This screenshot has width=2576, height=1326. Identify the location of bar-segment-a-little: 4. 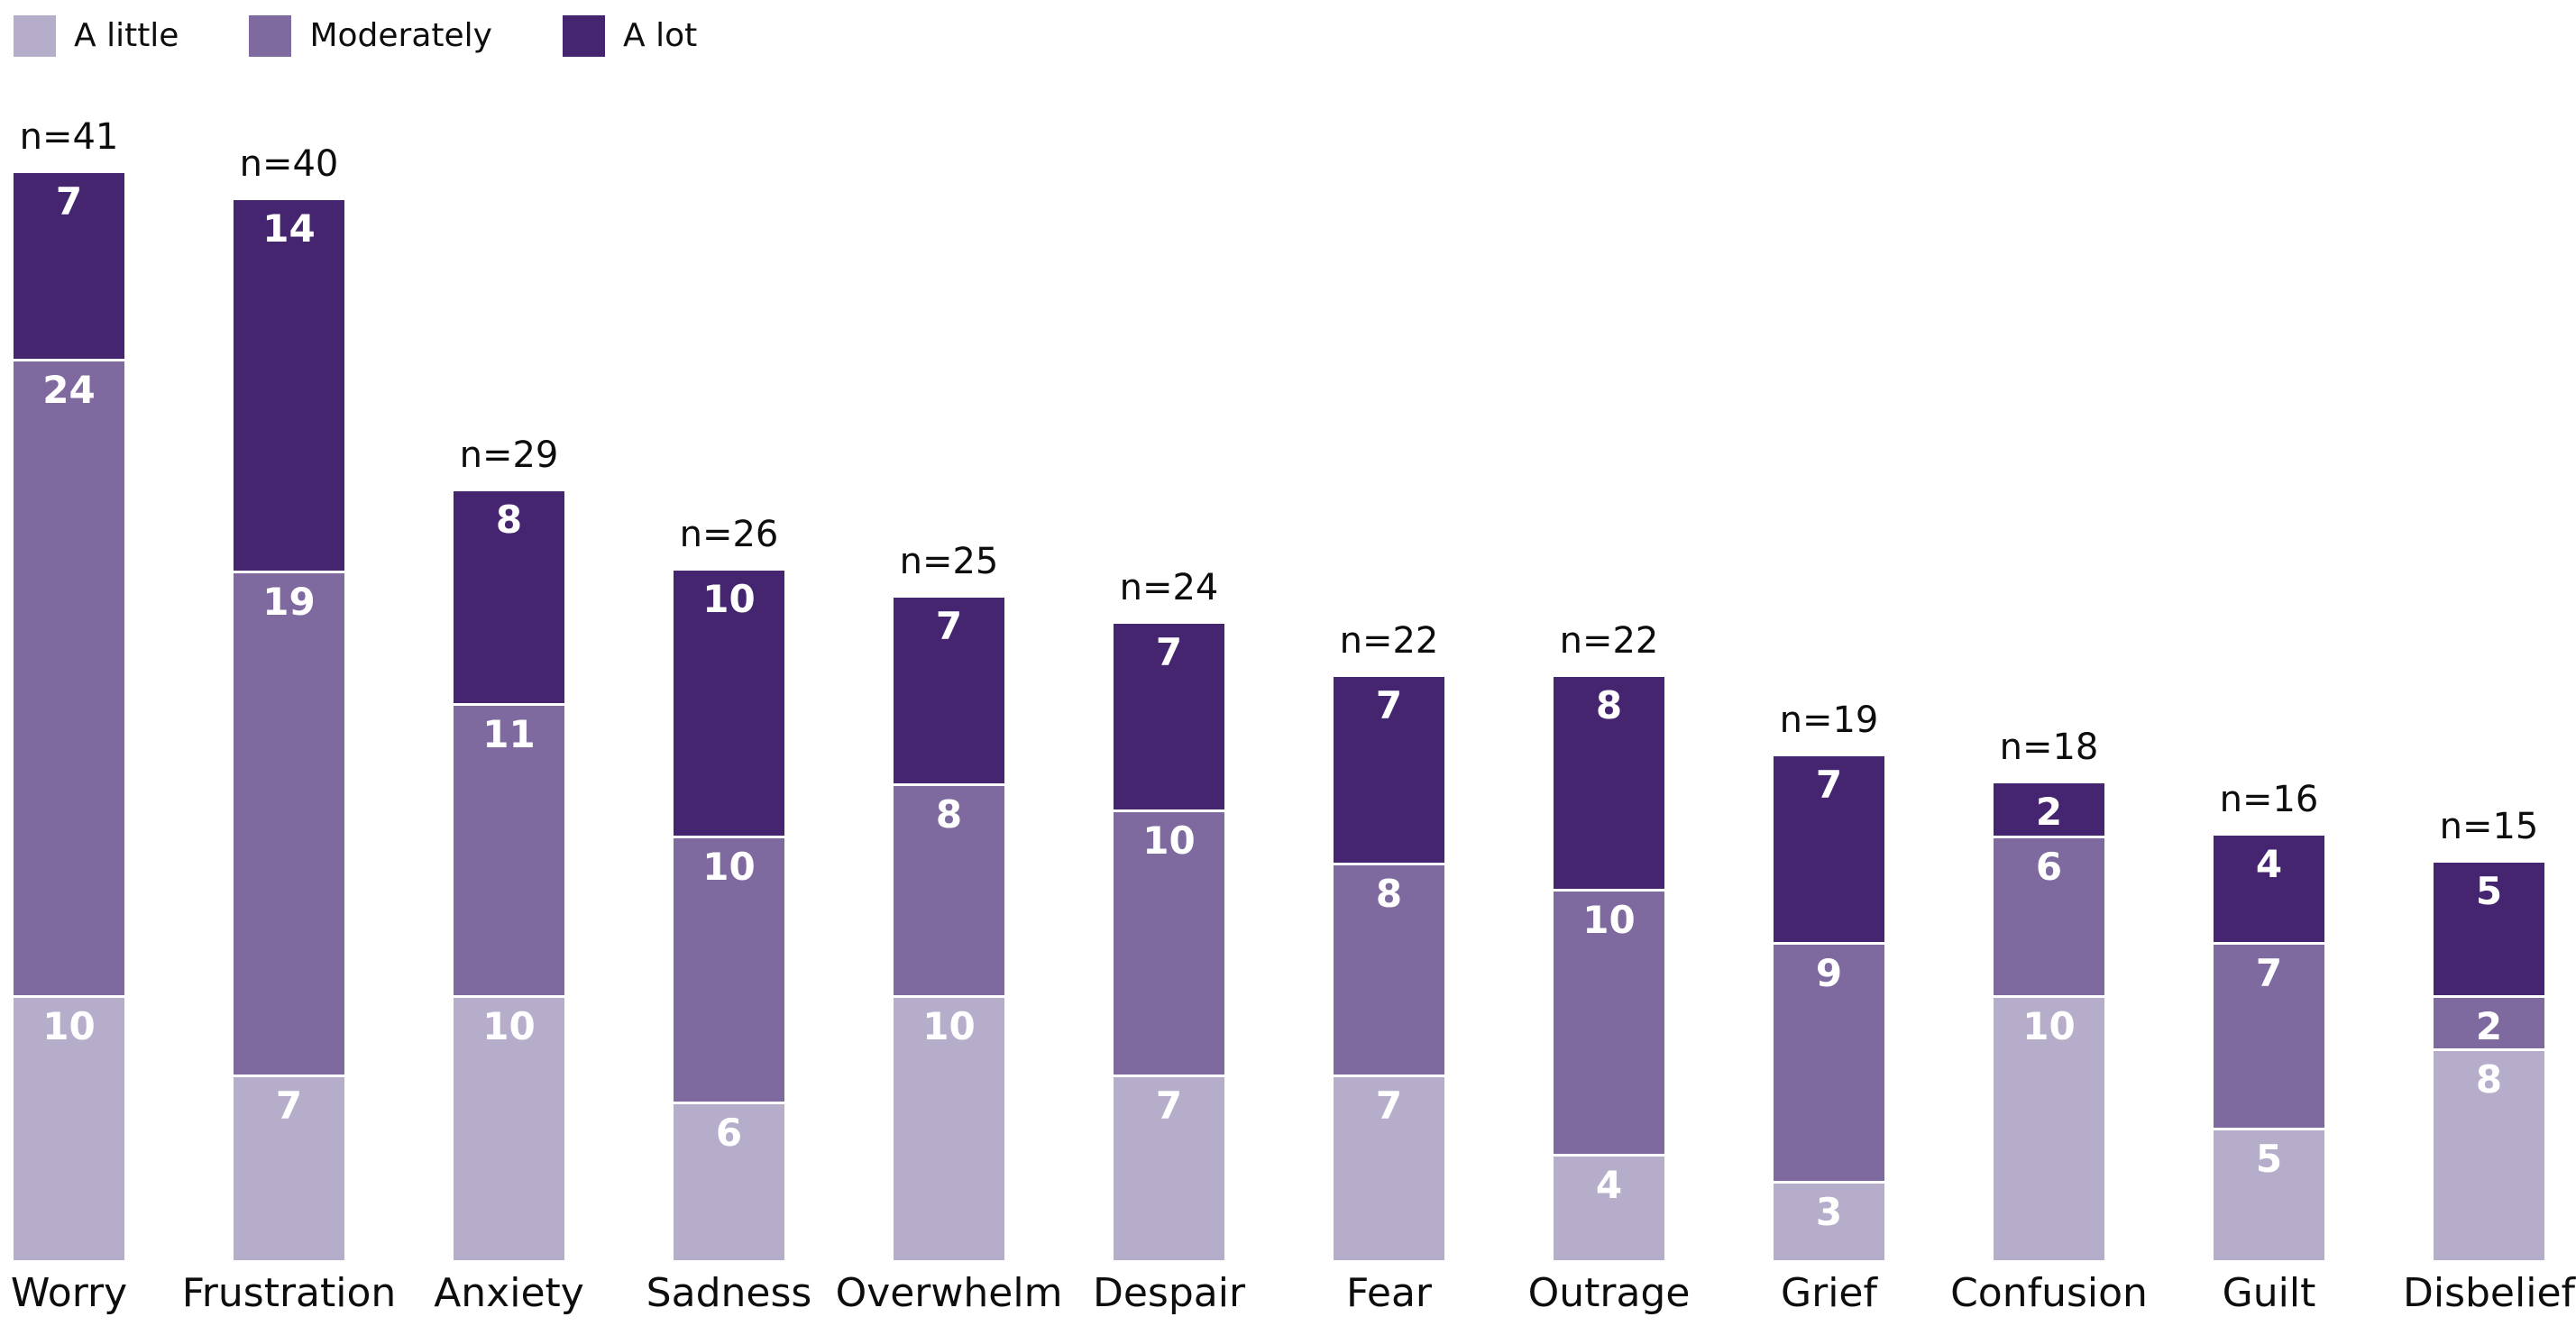
(1609, 1207).